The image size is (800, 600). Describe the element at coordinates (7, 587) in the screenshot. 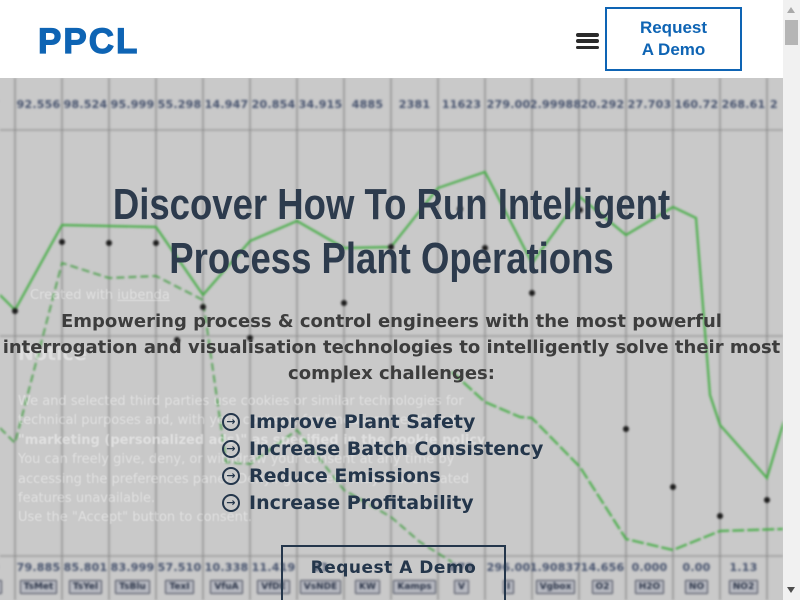

I see `chart-tag-cell: DE` at that location.